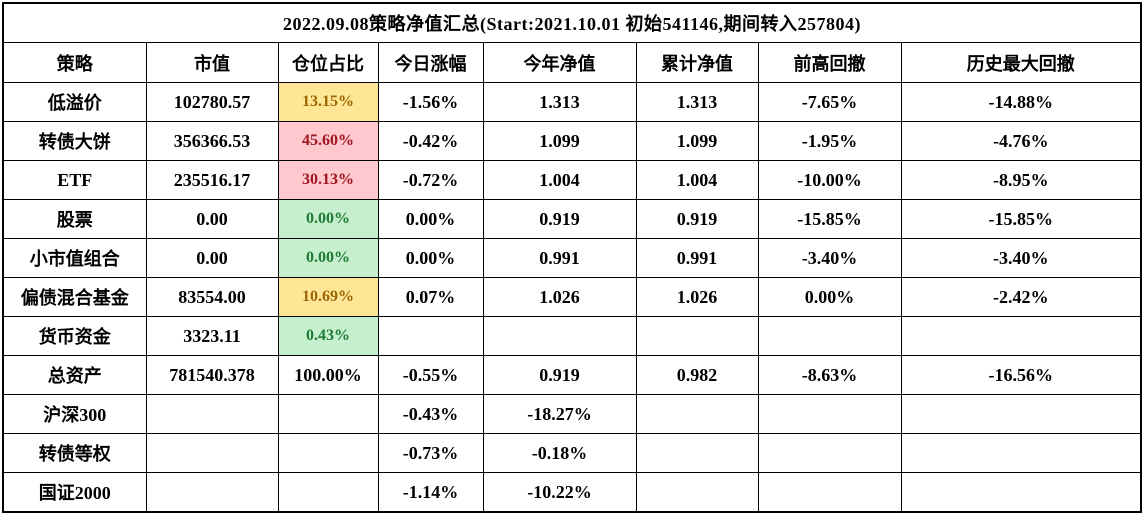 The height and width of the screenshot is (513, 1143). I want to click on today-change-cell: -1.56%, so click(430, 102).